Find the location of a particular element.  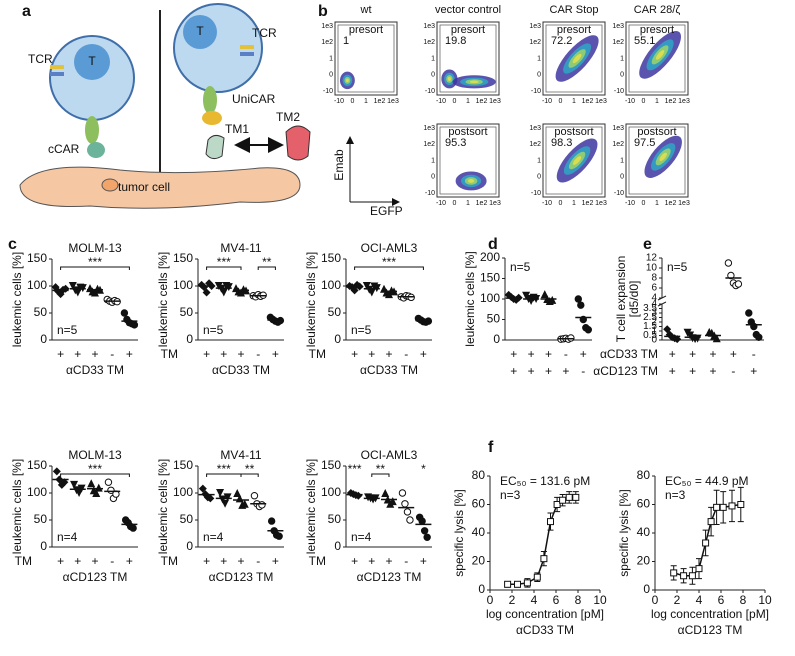

x-tick-label: 10 is located at coordinates (600, 600).